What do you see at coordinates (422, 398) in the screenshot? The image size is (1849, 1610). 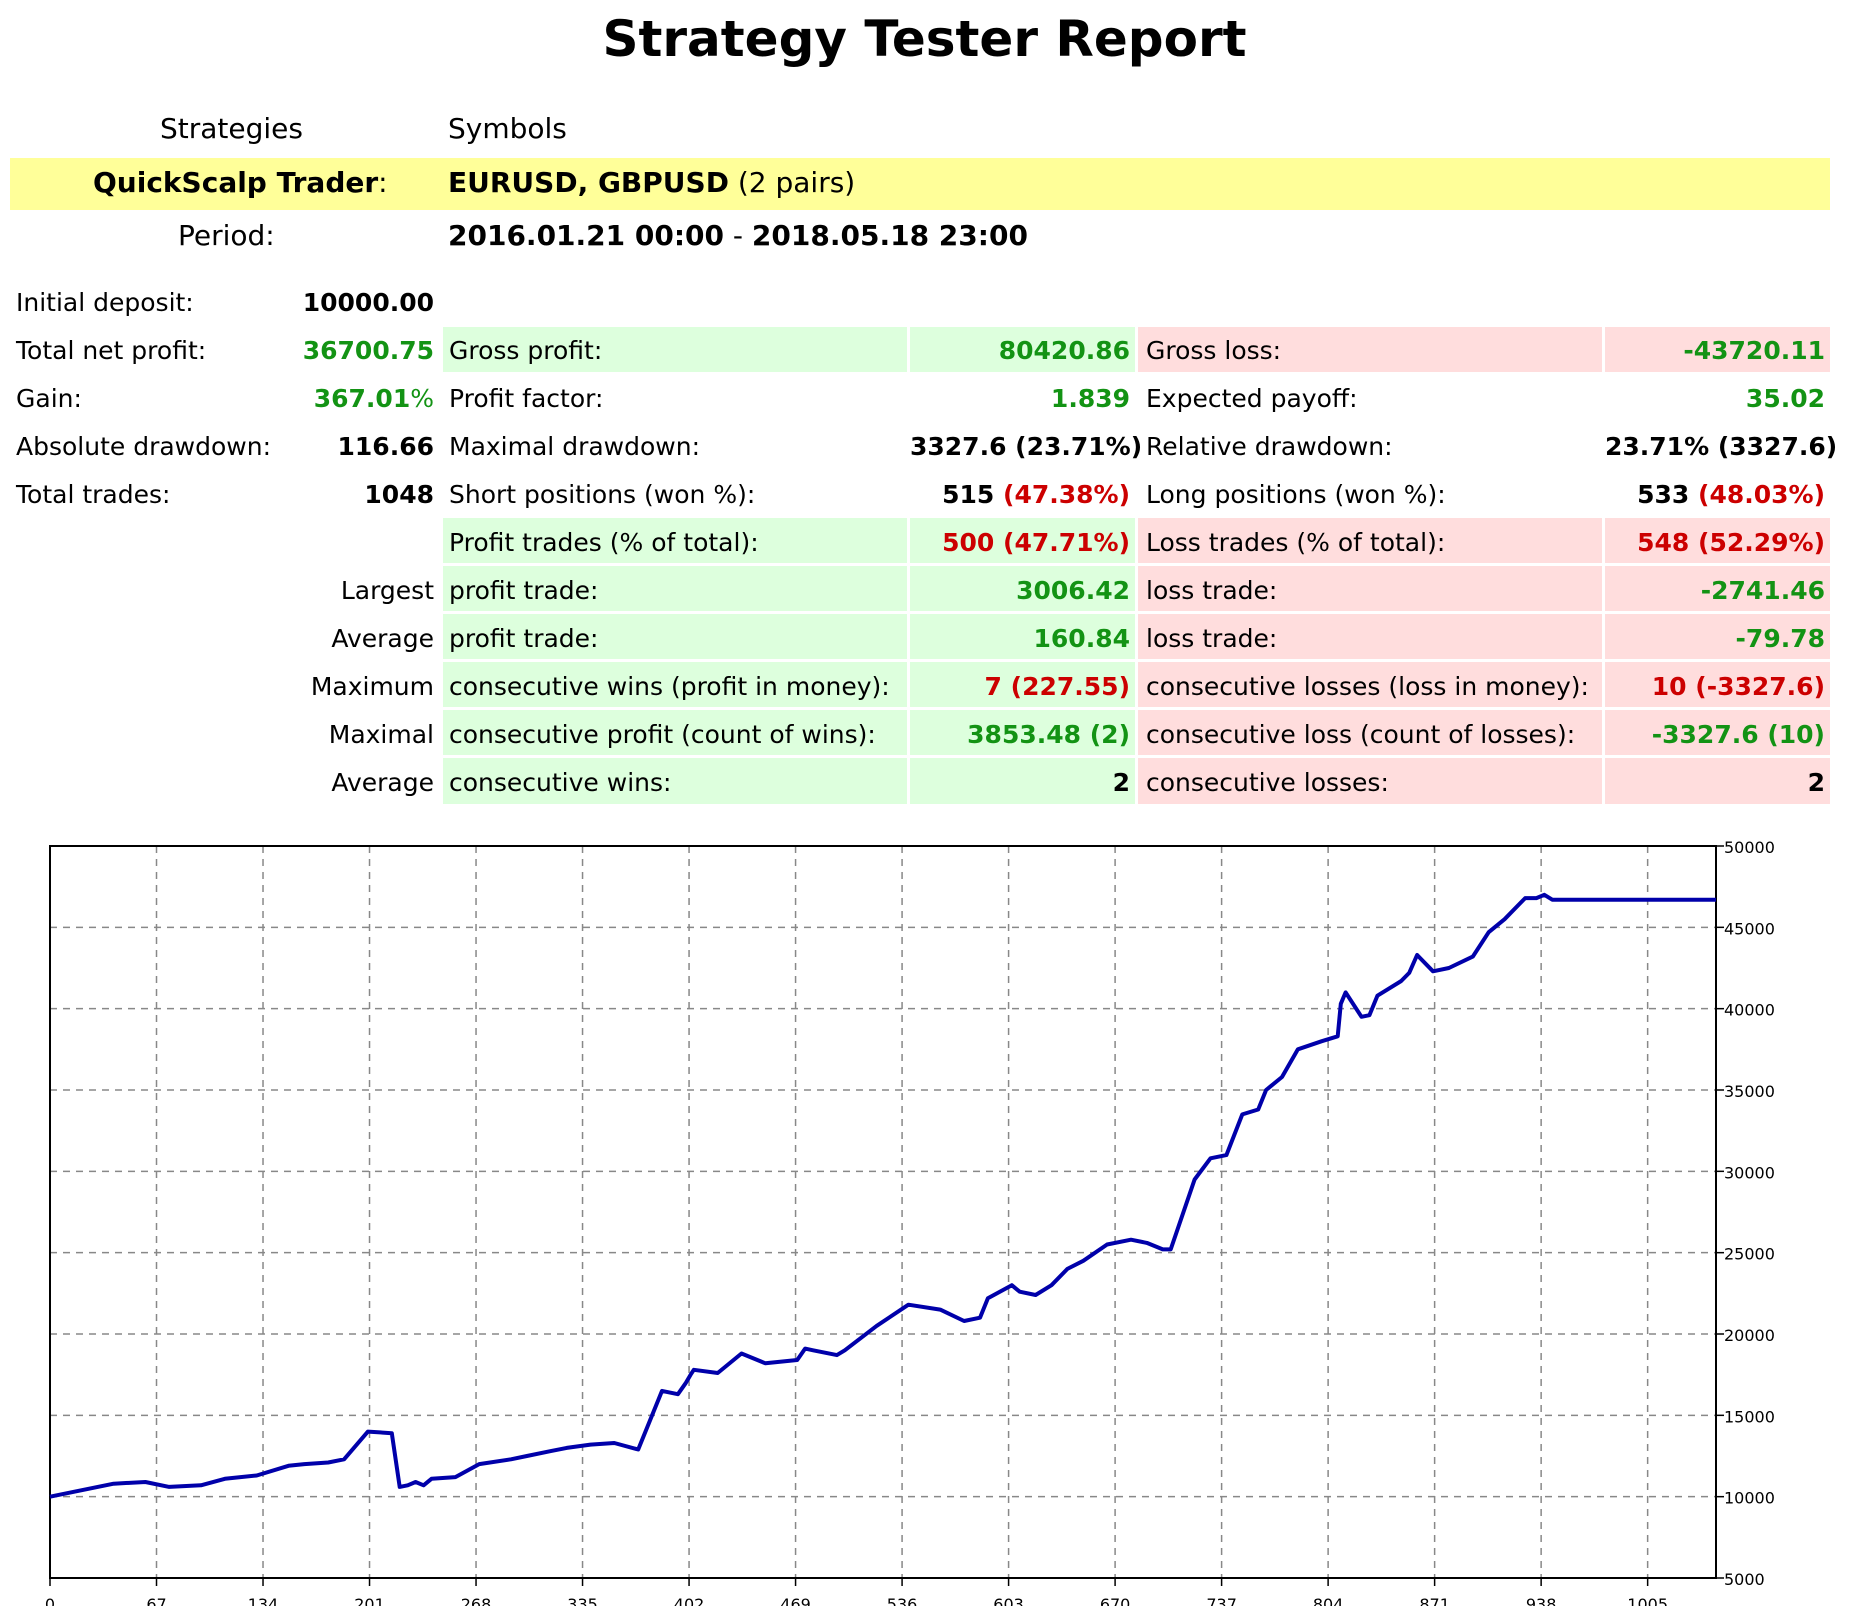 I see `gain-suffix: %` at bounding box center [422, 398].